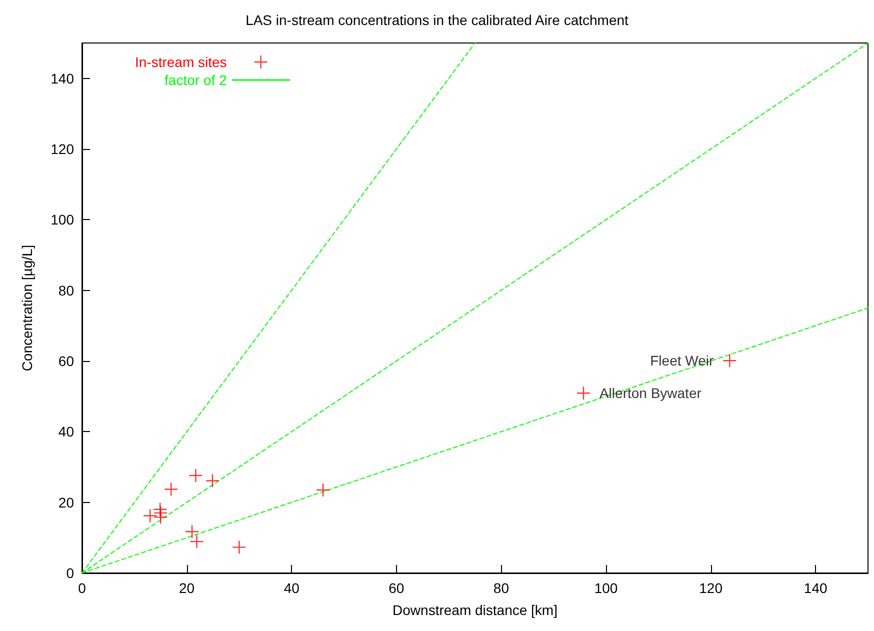  Describe the element at coordinates (180, 62) in the screenshot. I see `legend-label: In-stream sites` at that location.